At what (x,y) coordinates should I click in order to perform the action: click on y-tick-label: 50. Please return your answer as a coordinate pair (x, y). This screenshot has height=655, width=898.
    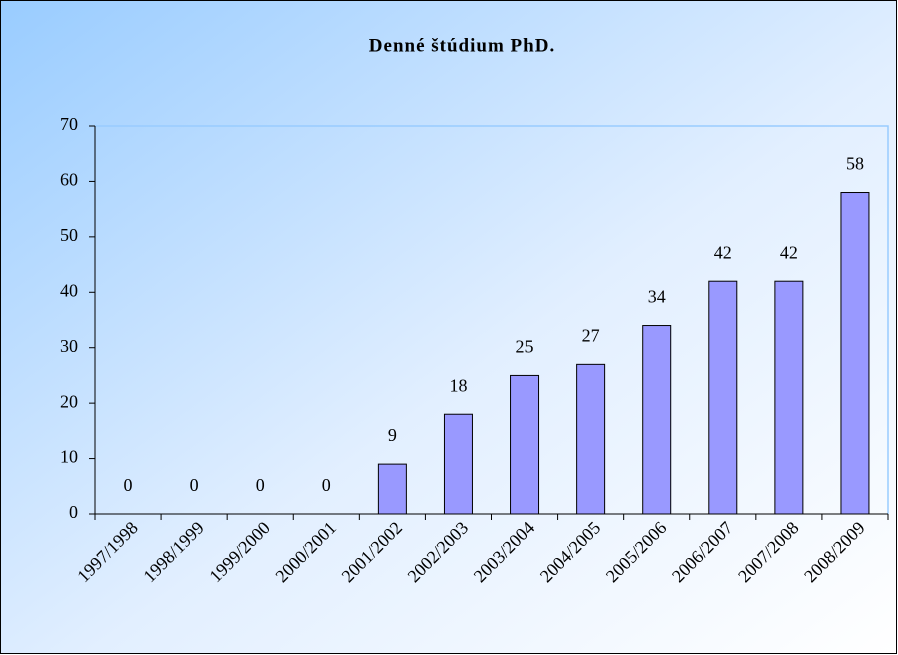
    Looking at the image, I should click on (69, 235).